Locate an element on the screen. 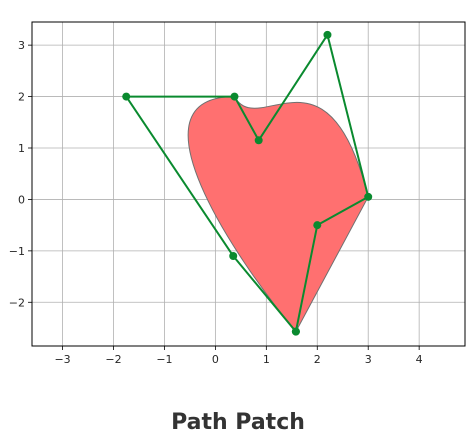 The height and width of the screenshot is (447, 476). x-tick-label: 0 is located at coordinates (215, 359).